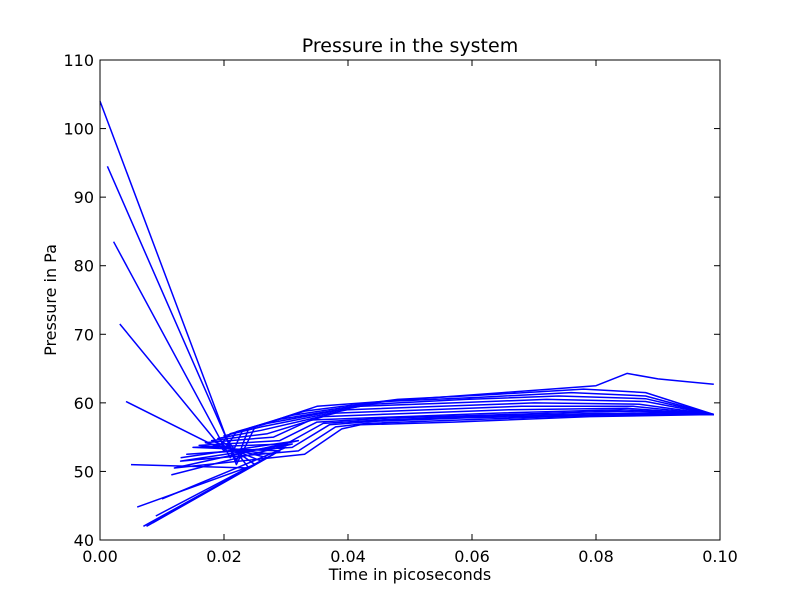 The image size is (800, 600). What do you see at coordinates (410, 46) in the screenshot?
I see `chart-title: Pressure in the system` at bounding box center [410, 46].